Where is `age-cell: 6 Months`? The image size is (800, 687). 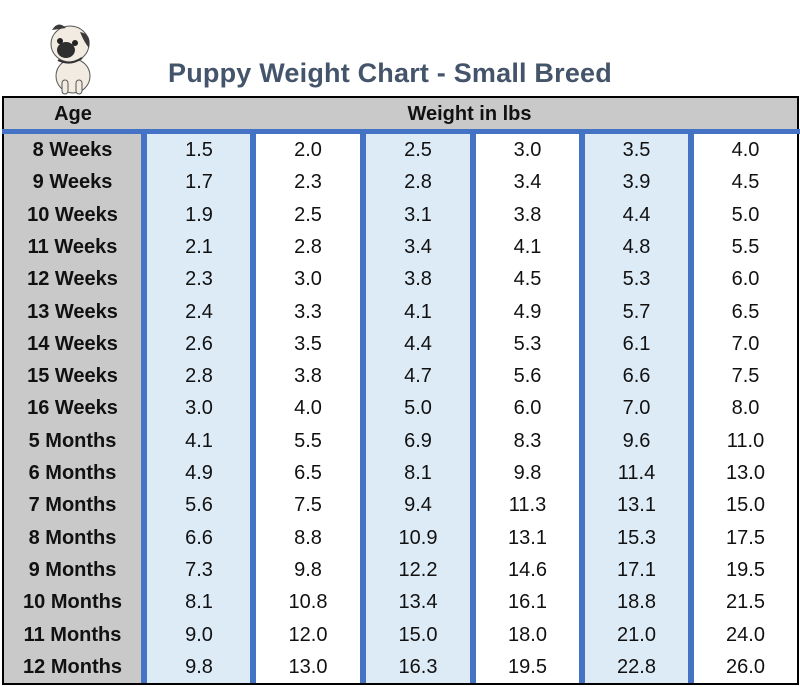 age-cell: 6 Months is located at coordinates (72, 473).